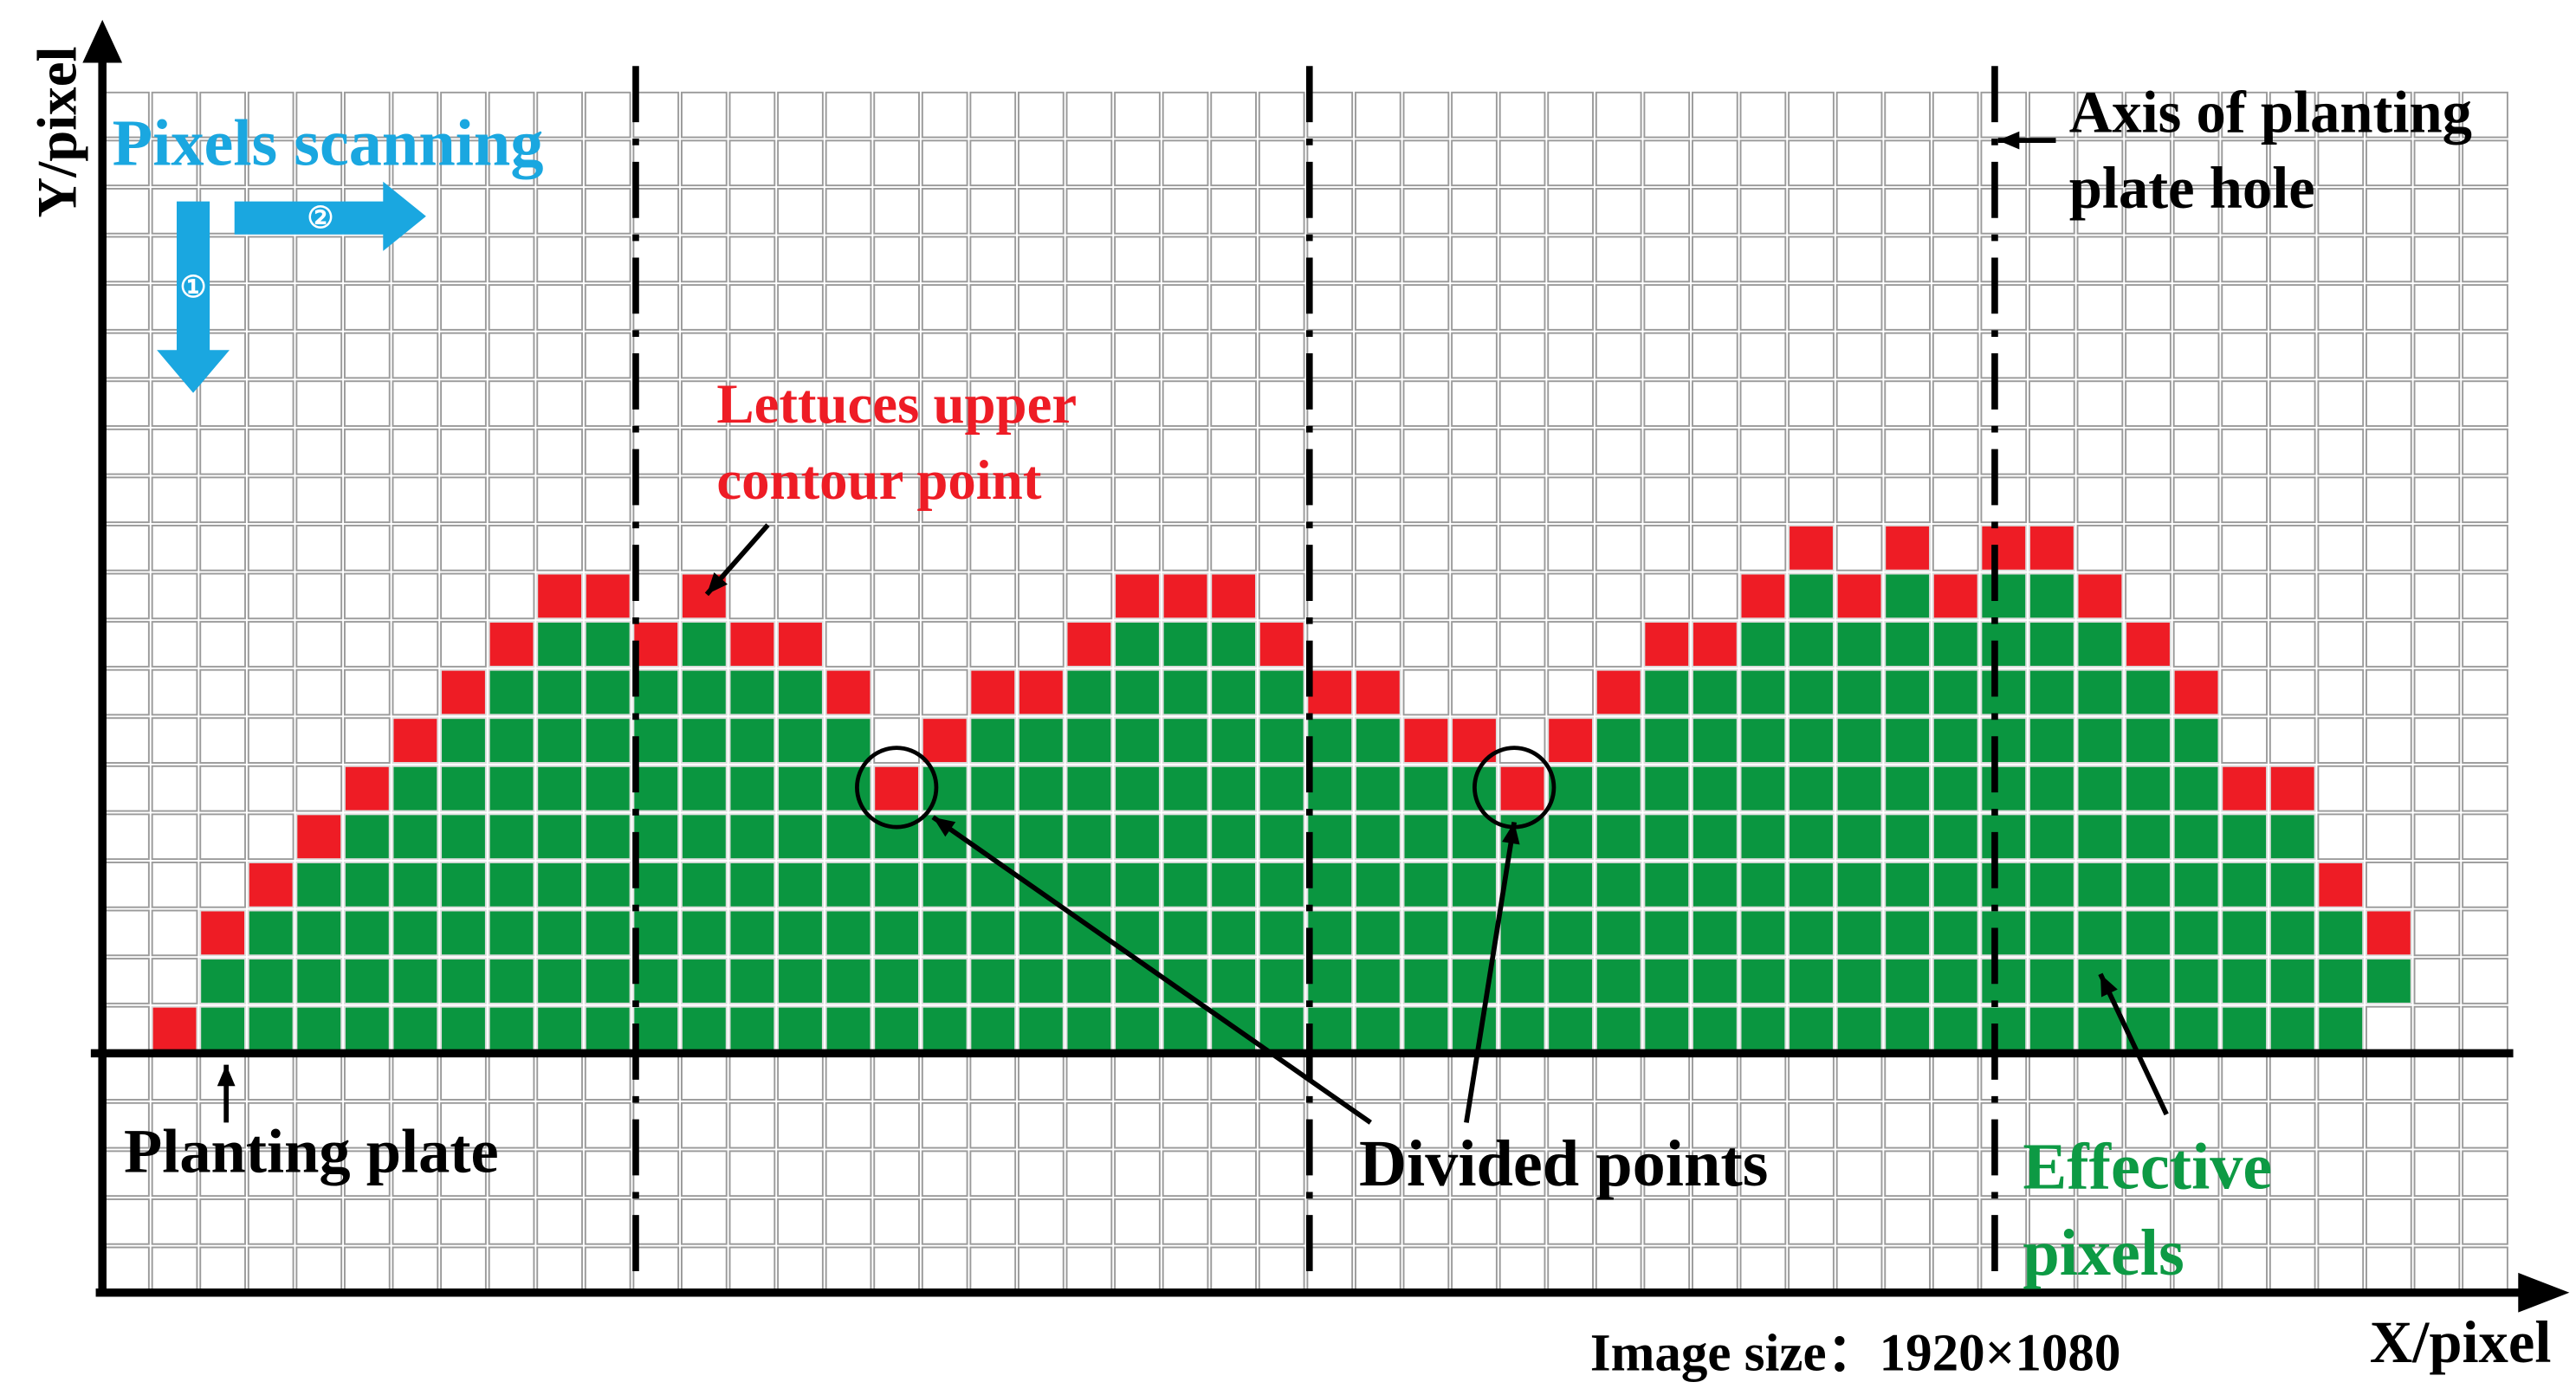  I want to click on plate-label: Planting plate, so click(311, 1151).